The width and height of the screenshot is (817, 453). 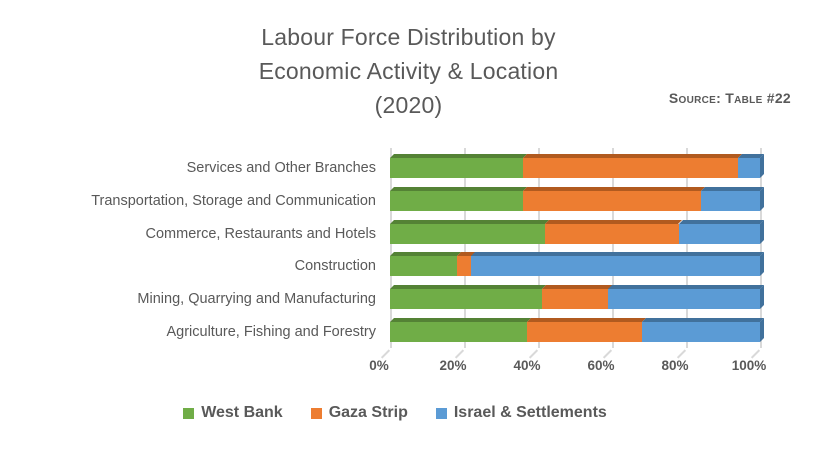 I want to click on legend-label: Israel & Settlements, so click(x=530, y=412).